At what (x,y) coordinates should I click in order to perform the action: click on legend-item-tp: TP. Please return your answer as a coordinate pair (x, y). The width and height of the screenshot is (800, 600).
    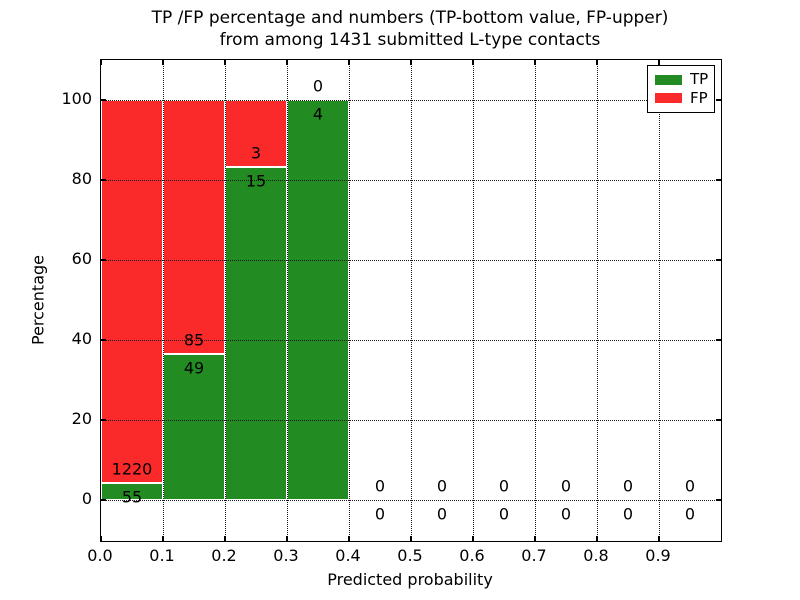
    Looking at the image, I should click on (682, 79).